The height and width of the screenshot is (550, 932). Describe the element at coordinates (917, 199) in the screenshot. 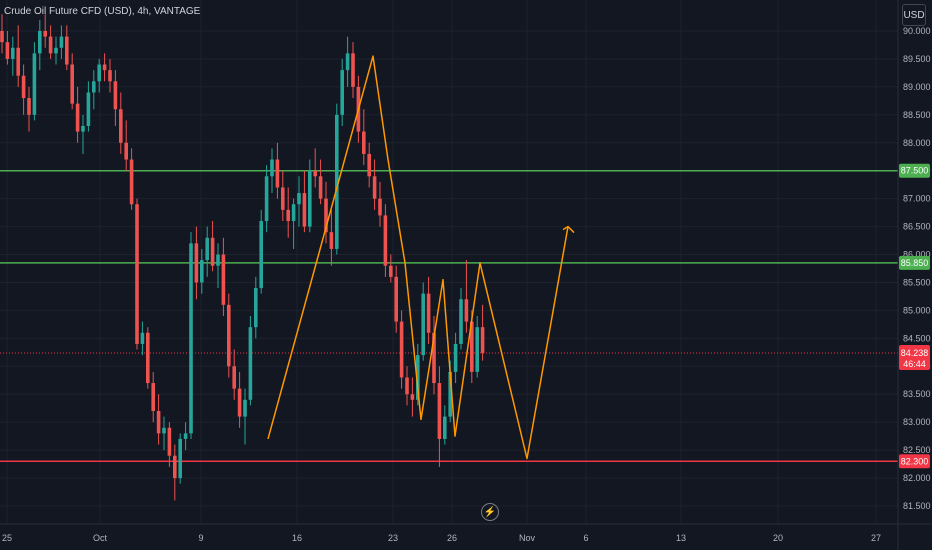

I see `price-tick-label: 87.000` at that location.